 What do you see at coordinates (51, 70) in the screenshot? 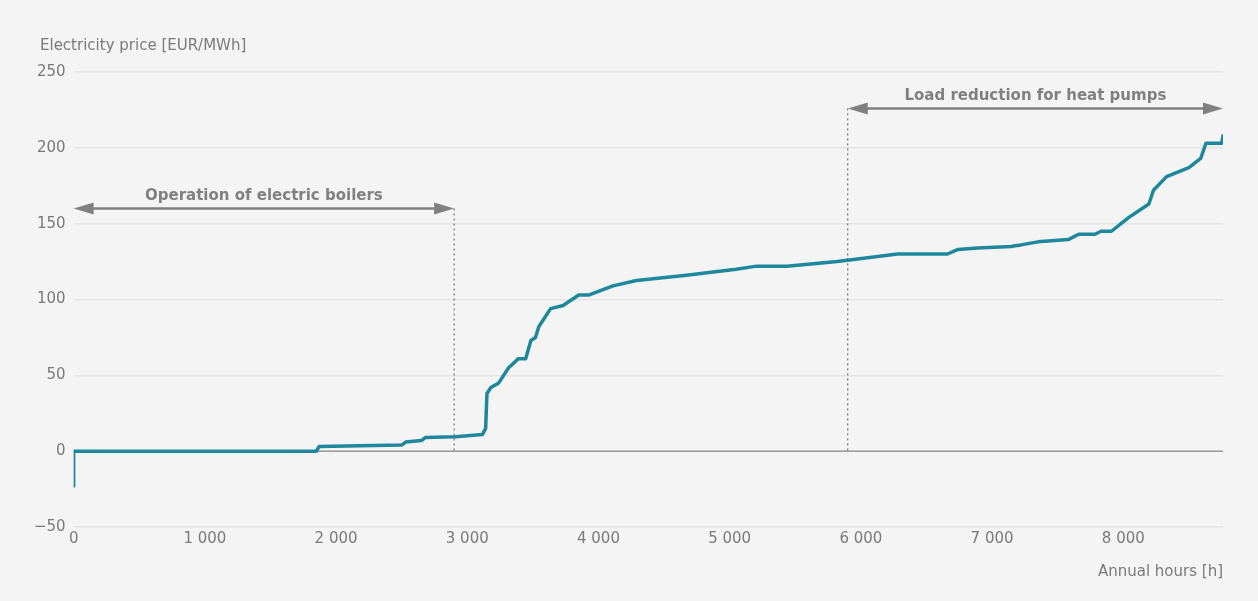
I see `y-tick-label: 250` at bounding box center [51, 70].